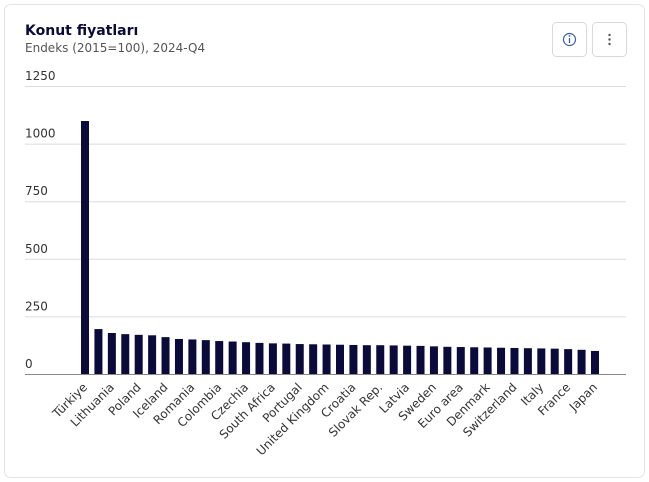 Image resolution: width=649 pixels, height=482 pixels. I want to click on chart-subtitle: Endeks (2015=100), 2024-Q4, so click(115, 48).